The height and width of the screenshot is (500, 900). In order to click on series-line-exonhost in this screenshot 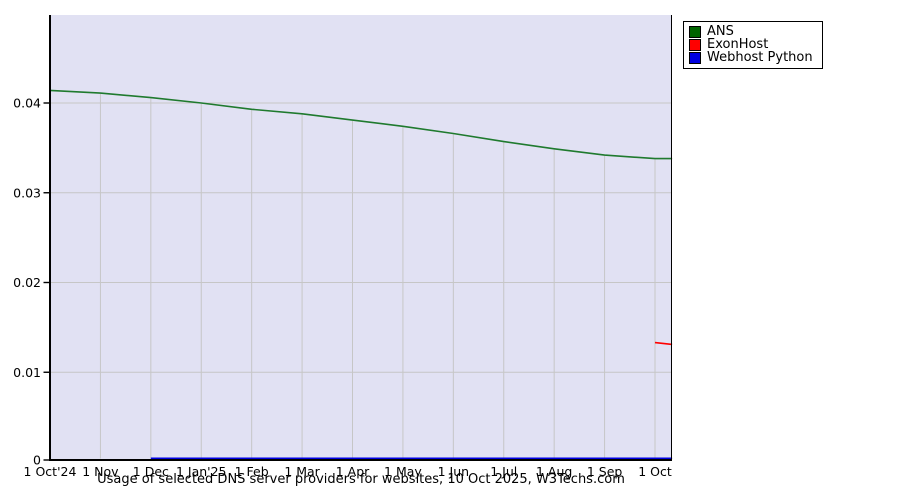, I will do `click(663, 343)`.